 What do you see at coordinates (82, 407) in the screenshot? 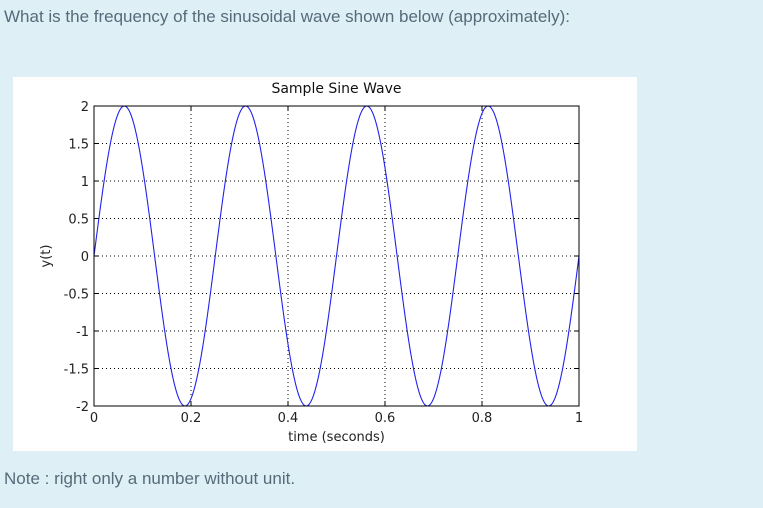
I see `y-tick-label: -2` at bounding box center [82, 407].